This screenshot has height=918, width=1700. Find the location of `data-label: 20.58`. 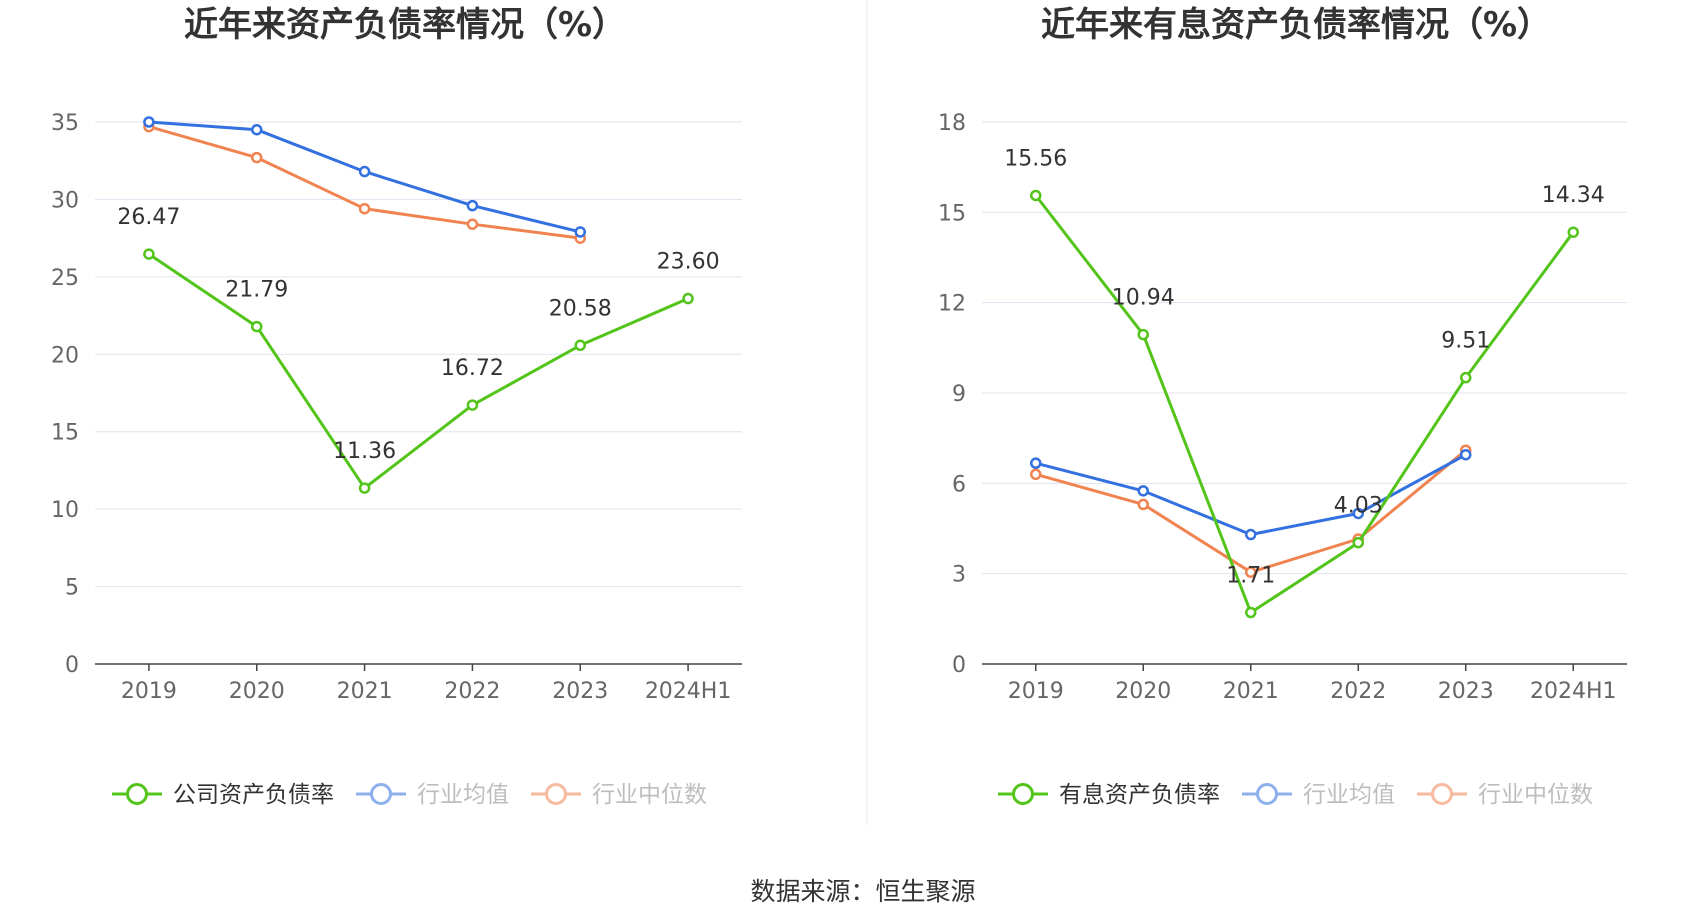

data-label: 20.58 is located at coordinates (580, 308).